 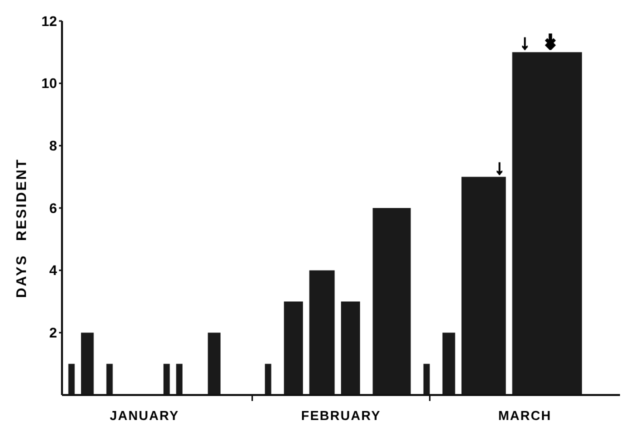 What do you see at coordinates (53, 146) in the screenshot?
I see `y-tick-label: 8` at bounding box center [53, 146].